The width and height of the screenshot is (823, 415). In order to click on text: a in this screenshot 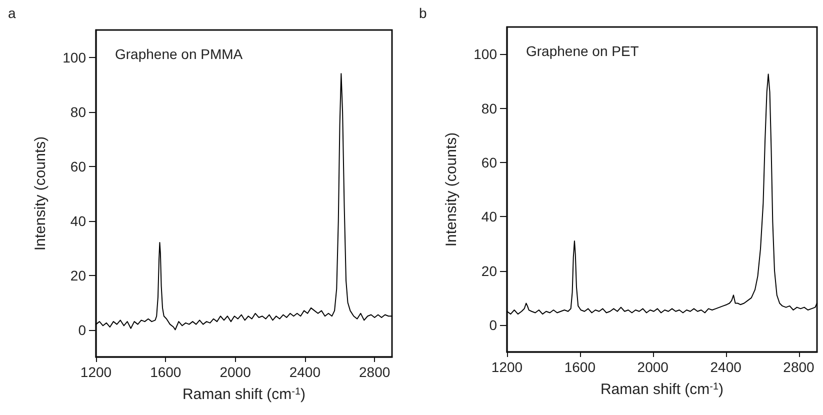, I will do `click(12, 13)`.